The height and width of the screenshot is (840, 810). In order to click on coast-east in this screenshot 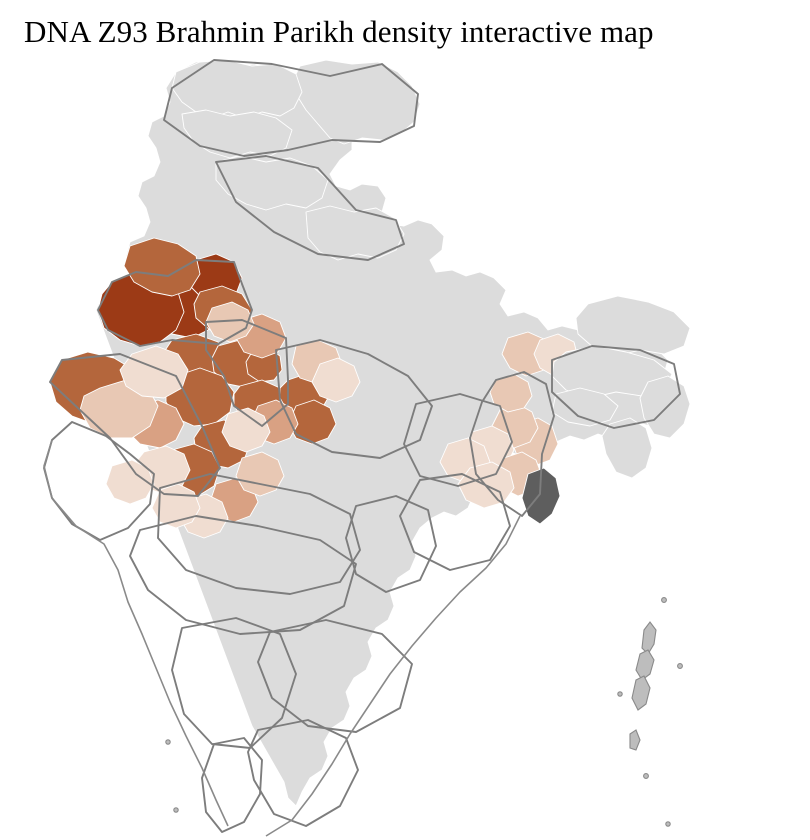, I will do `click(393, 676)`.